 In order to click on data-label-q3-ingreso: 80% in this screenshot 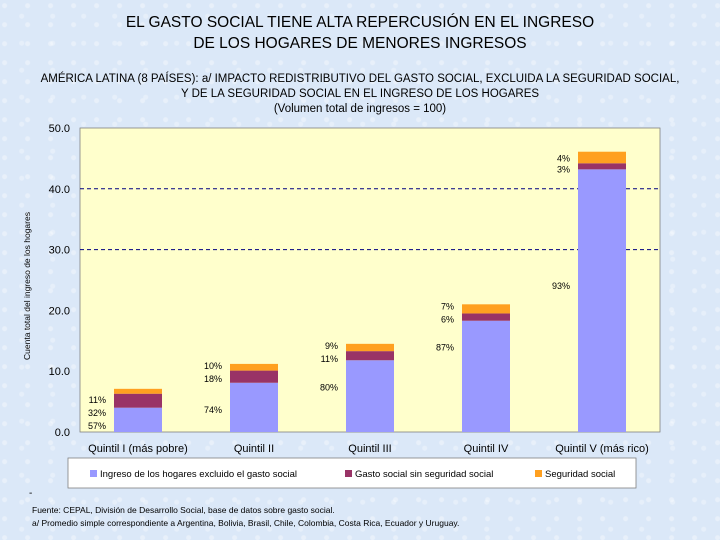, I will do `click(329, 387)`.